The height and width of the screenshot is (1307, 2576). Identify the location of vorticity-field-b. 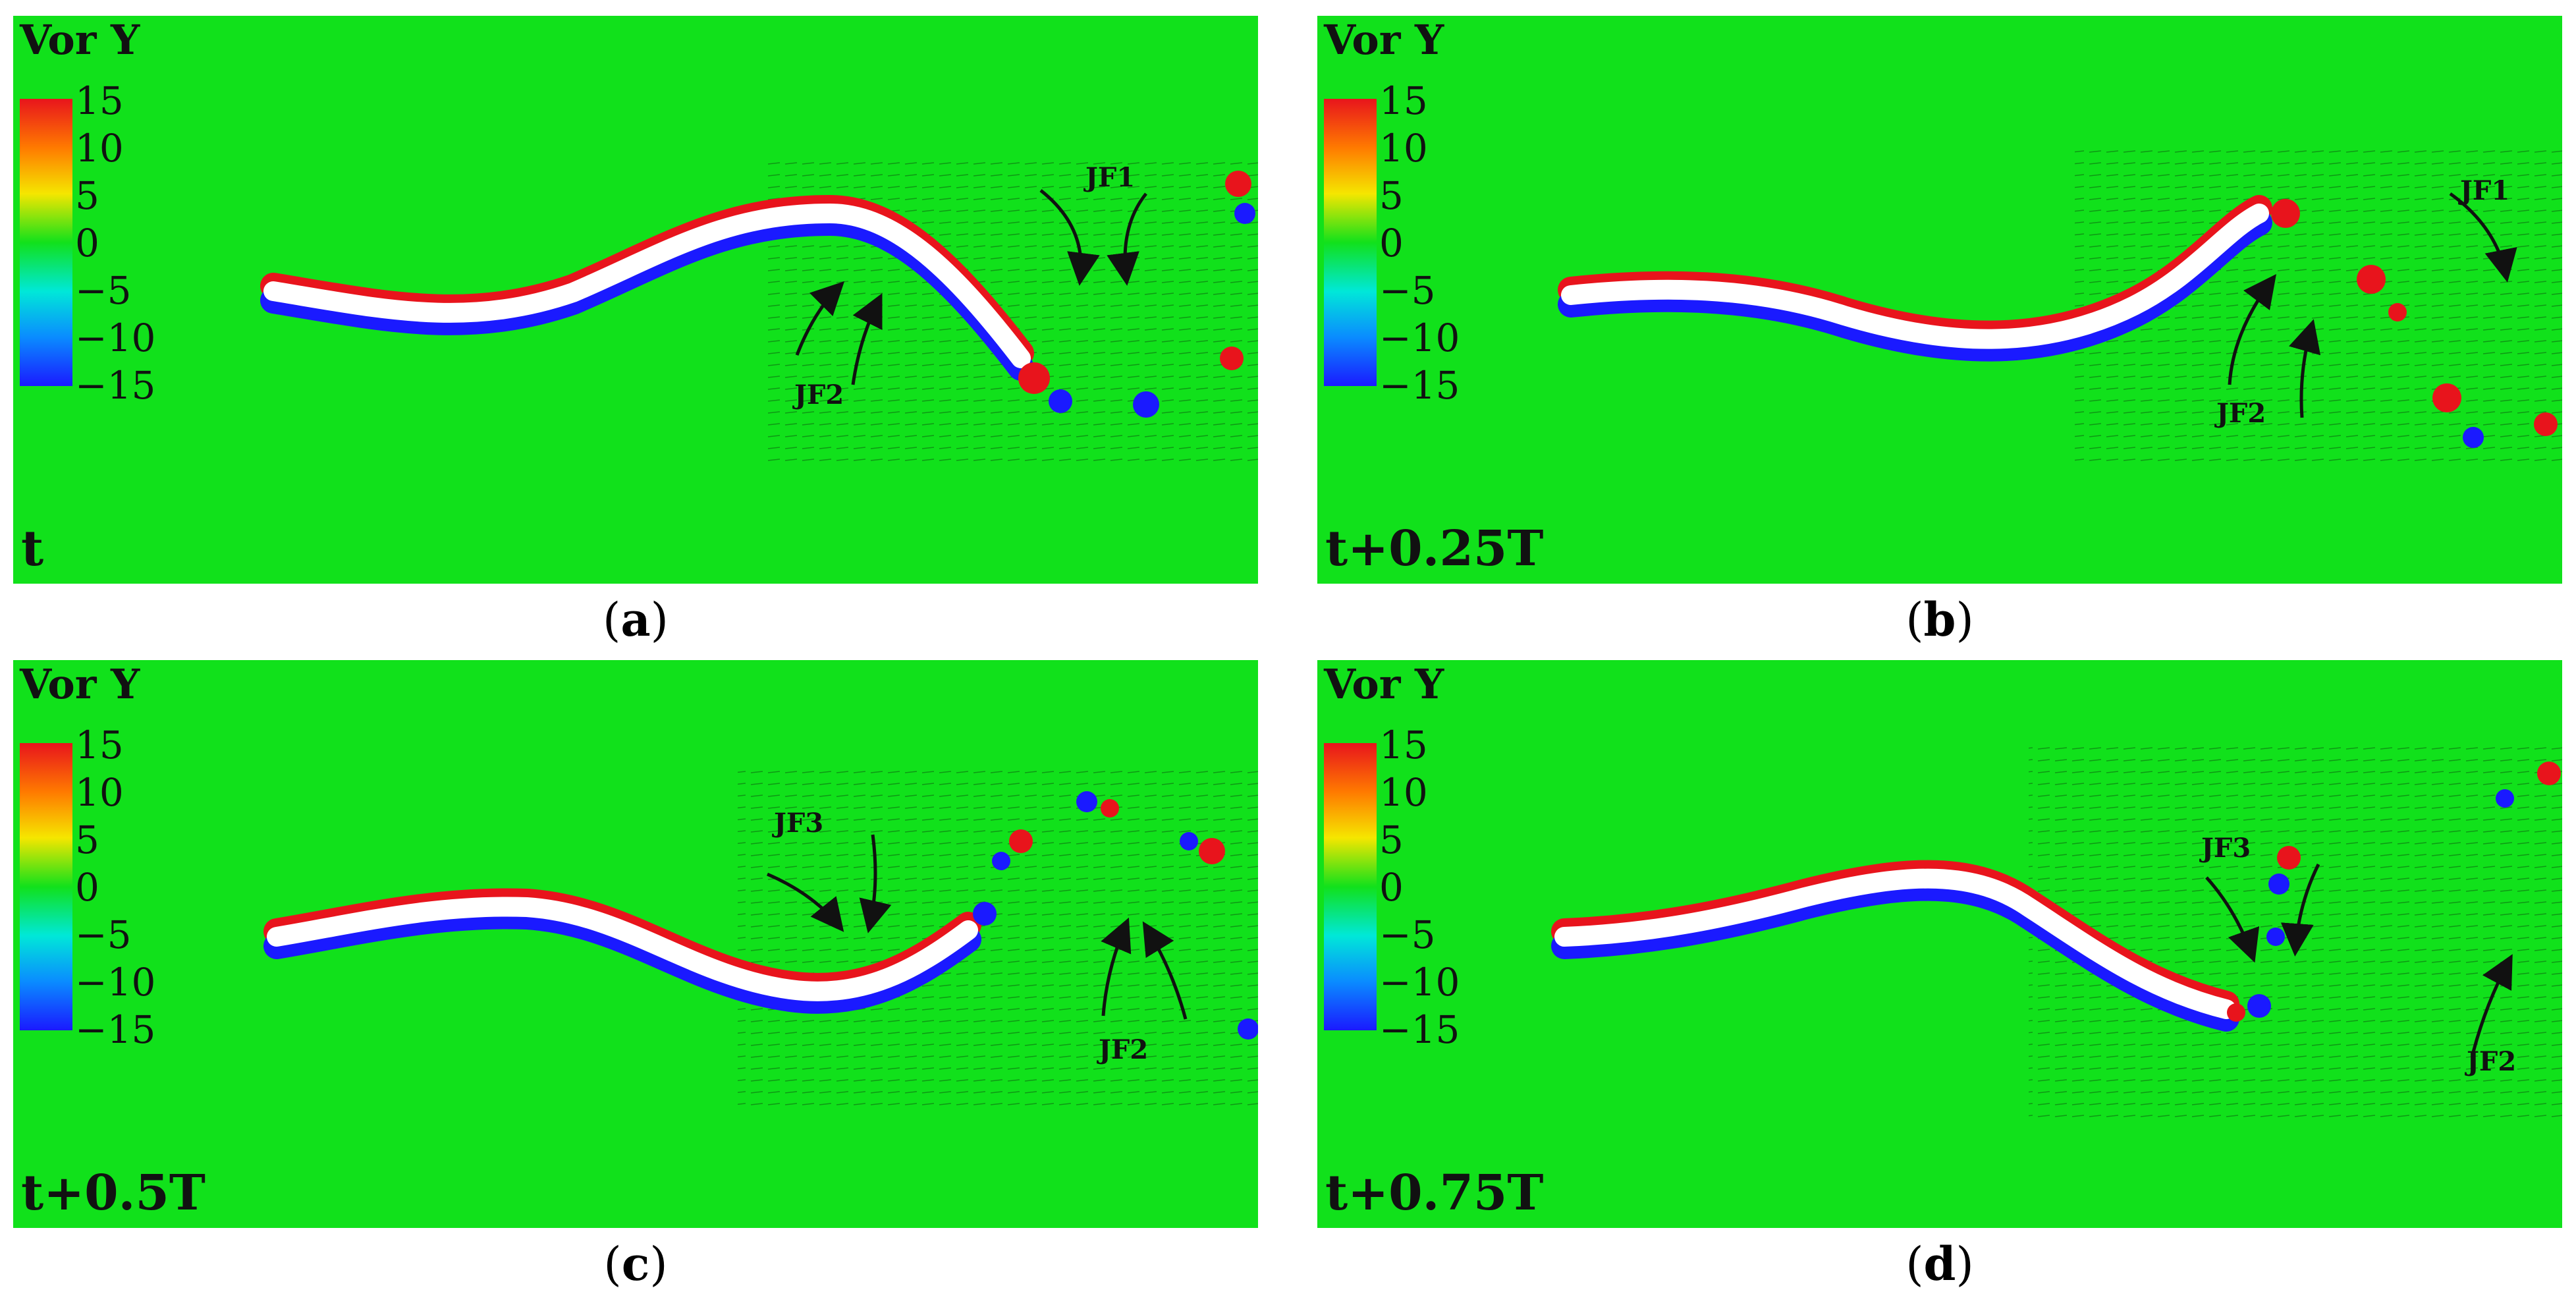
(2060, 306).